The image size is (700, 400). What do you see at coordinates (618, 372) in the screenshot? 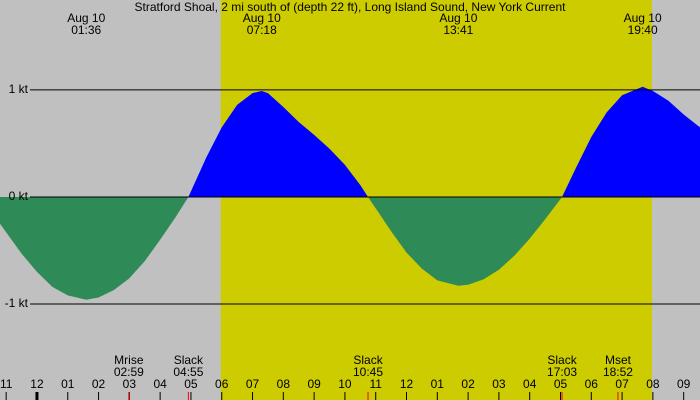
I see `event-time: 18:52` at bounding box center [618, 372].